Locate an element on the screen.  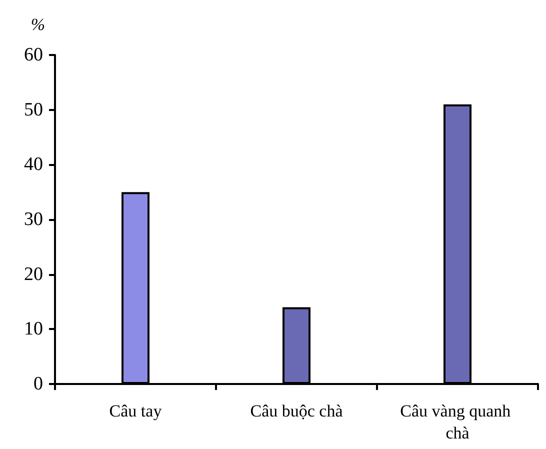
y-tick-label: 20 is located at coordinates (33, 274).